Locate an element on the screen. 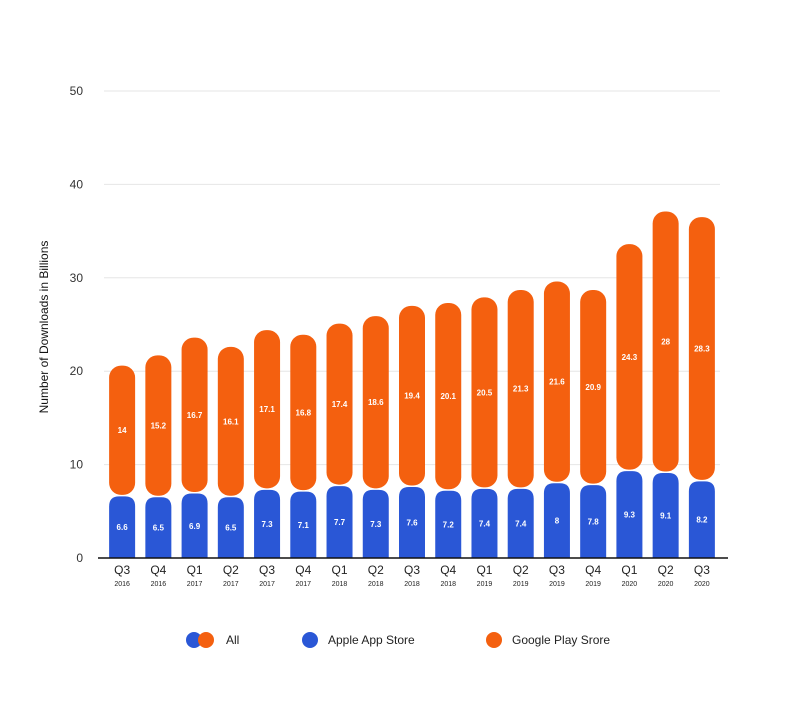  data-label-apple: 7.8 is located at coordinates (594, 522).